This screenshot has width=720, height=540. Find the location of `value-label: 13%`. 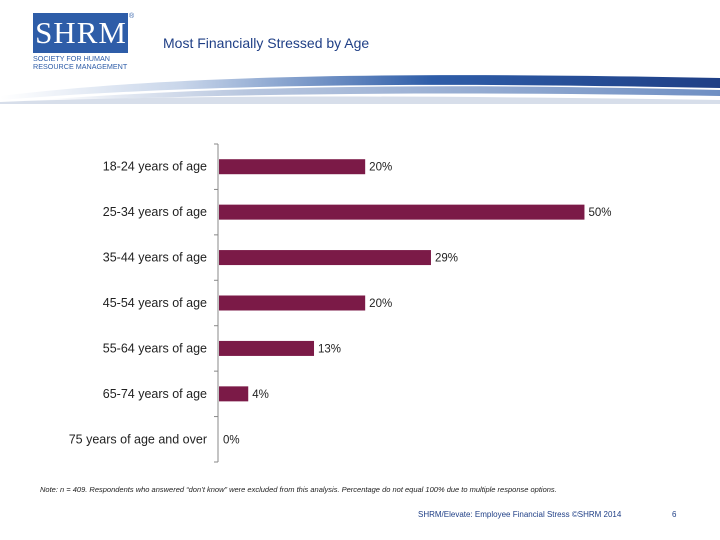

value-label: 13% is located at coordinates (329, 349).